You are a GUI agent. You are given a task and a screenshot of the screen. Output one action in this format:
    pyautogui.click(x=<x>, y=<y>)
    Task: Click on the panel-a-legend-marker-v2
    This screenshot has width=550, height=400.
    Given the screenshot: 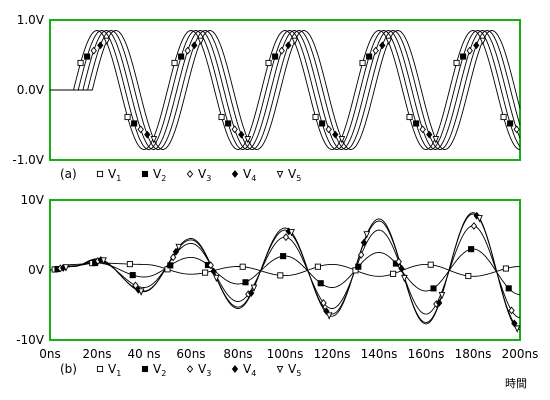 What is the action you would take?
    pyautogui.click(x=145, y=174)
    